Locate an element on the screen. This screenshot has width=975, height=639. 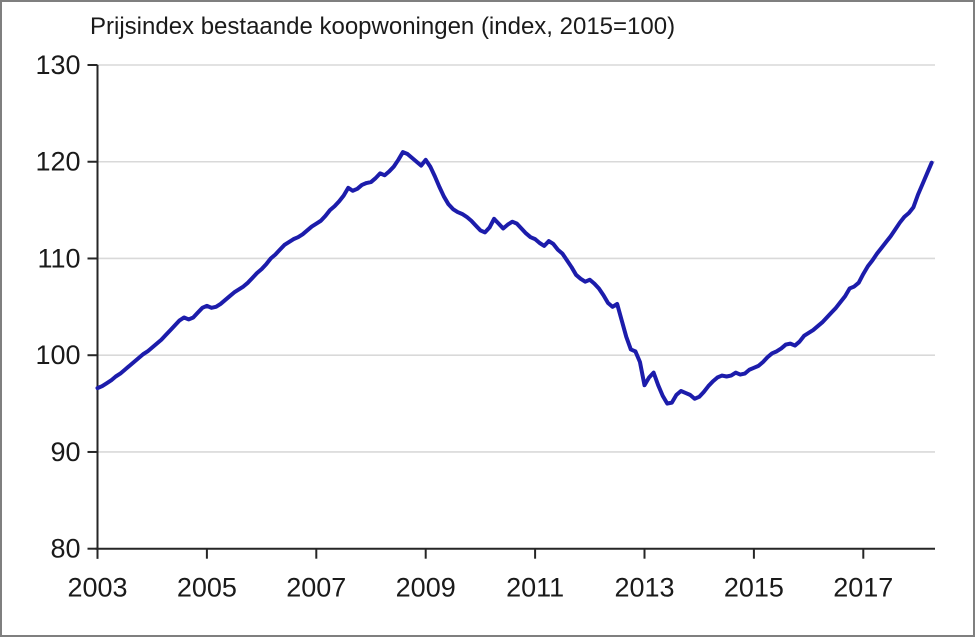
x-tick-label-2011: 2011 is located at coordinates (535, 588).